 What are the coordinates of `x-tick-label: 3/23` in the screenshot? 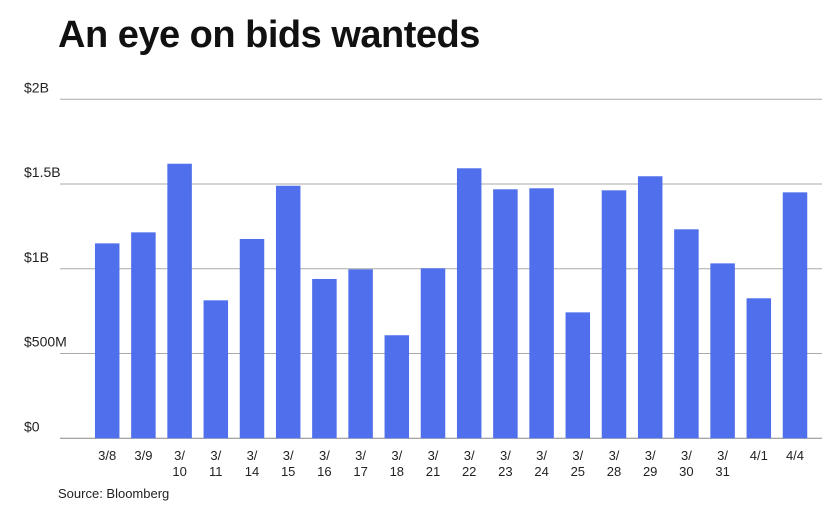 It's located at (505, 463).